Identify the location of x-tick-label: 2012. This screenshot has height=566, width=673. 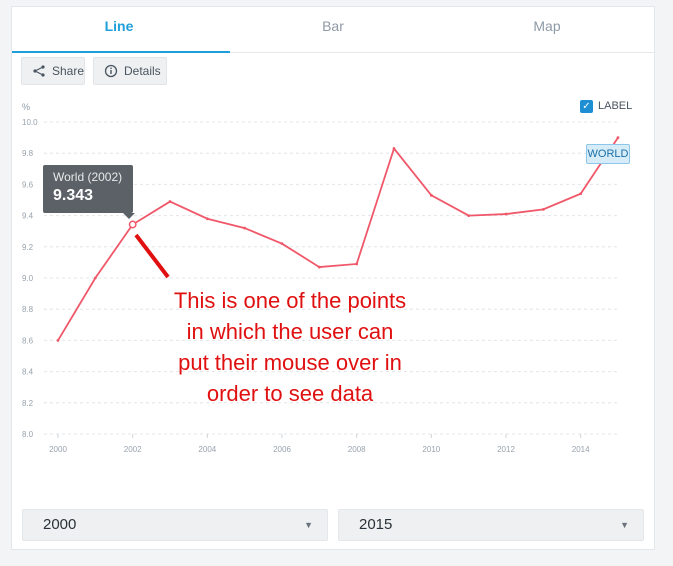
(506, 449).